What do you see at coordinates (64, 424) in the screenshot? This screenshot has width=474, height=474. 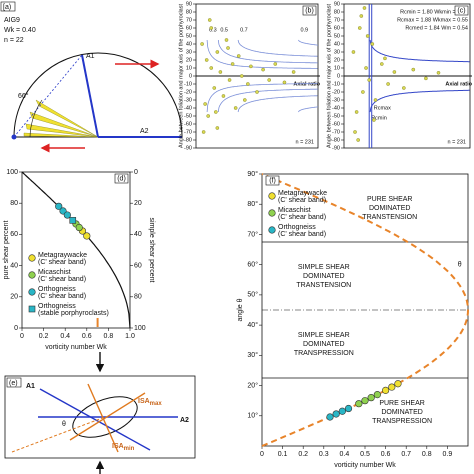 I see `theta-label: θ` at bounding box center [64, 424].